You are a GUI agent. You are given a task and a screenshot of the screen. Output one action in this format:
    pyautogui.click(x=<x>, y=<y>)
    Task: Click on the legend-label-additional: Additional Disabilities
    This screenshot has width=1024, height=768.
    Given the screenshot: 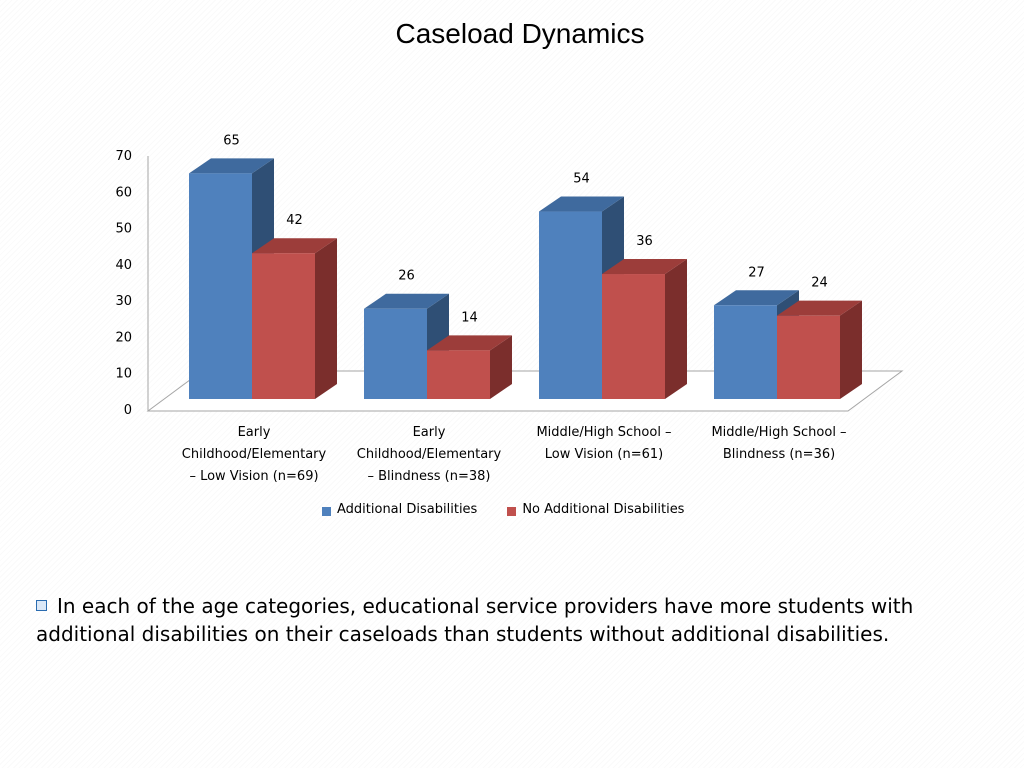 What is the action you would take?
    pyautogui.click(x=407, y=509)
    